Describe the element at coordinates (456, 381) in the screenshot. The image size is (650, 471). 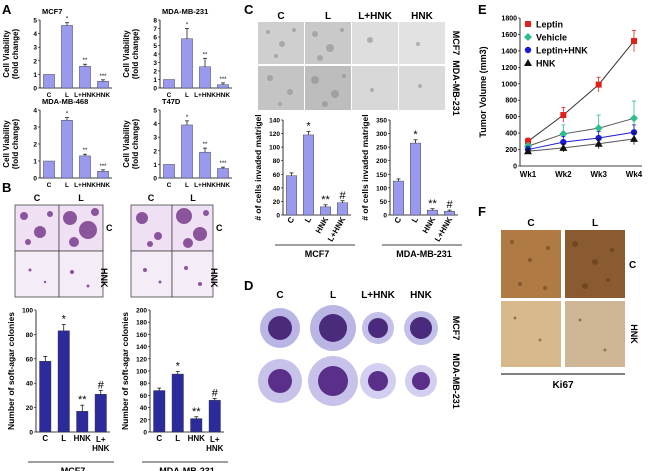
I see `spheroid-row-label-231: MDA-MB-231` at that location.